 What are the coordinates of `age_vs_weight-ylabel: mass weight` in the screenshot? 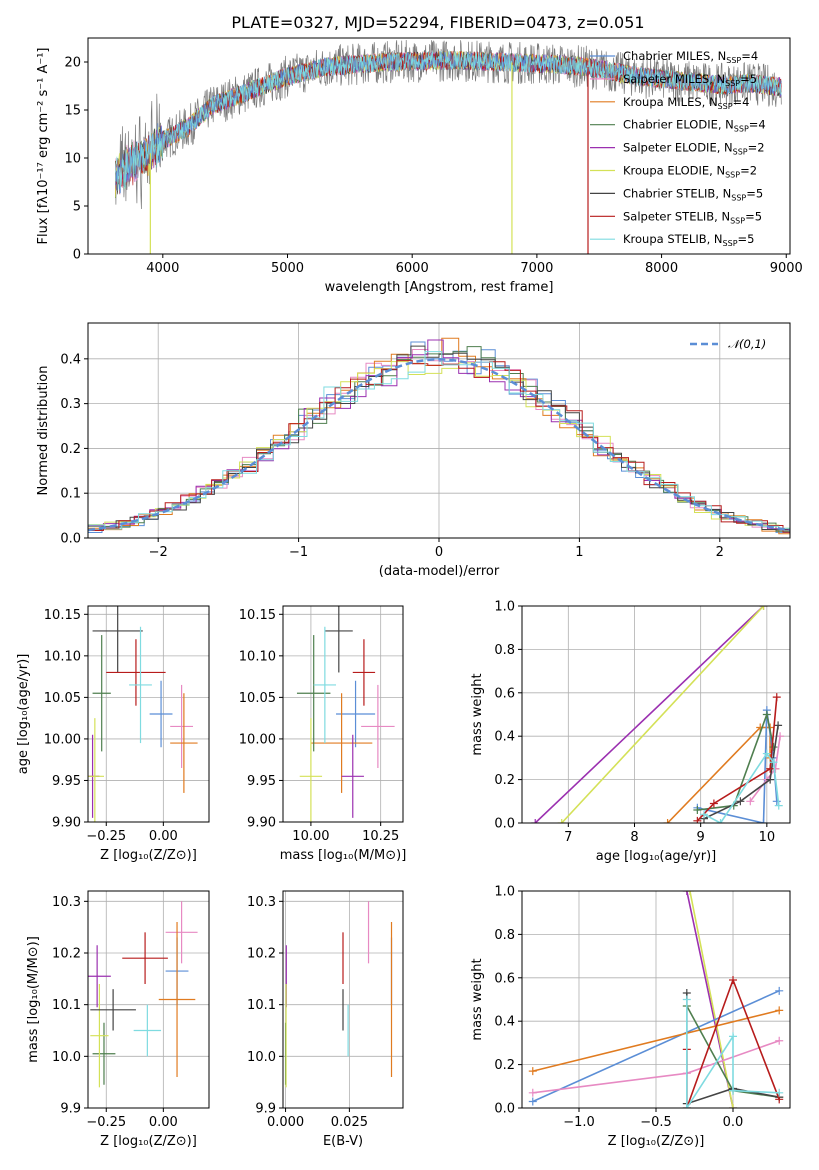 It's located at (477, 714).